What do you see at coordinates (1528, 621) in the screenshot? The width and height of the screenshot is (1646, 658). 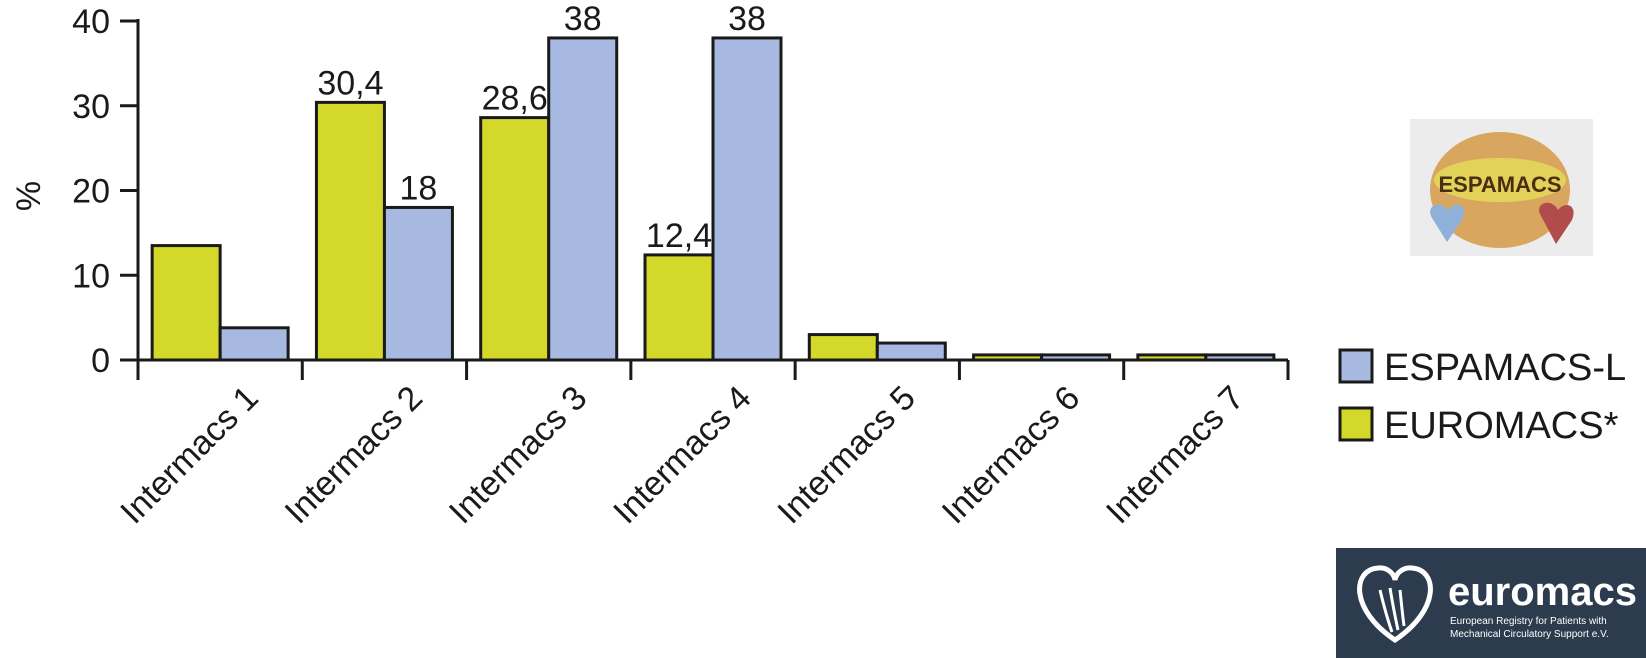 I see `euromacs-logo-tagline-1: European Registry for Patients with` at bounding box center [1528, 621].